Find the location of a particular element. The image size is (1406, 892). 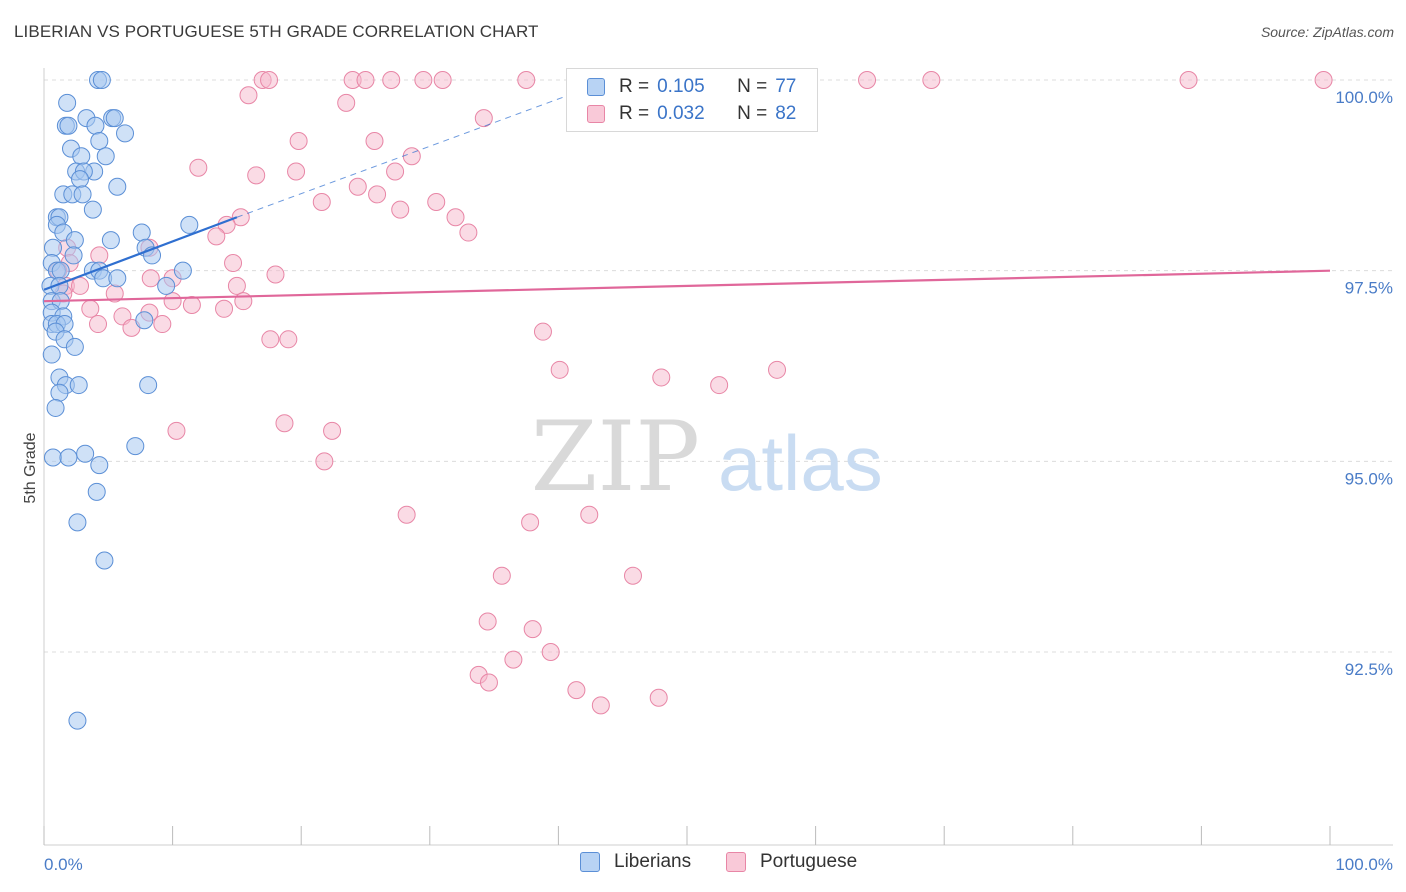

watermark-zip: ZIP is located at coordinates (615, 457).